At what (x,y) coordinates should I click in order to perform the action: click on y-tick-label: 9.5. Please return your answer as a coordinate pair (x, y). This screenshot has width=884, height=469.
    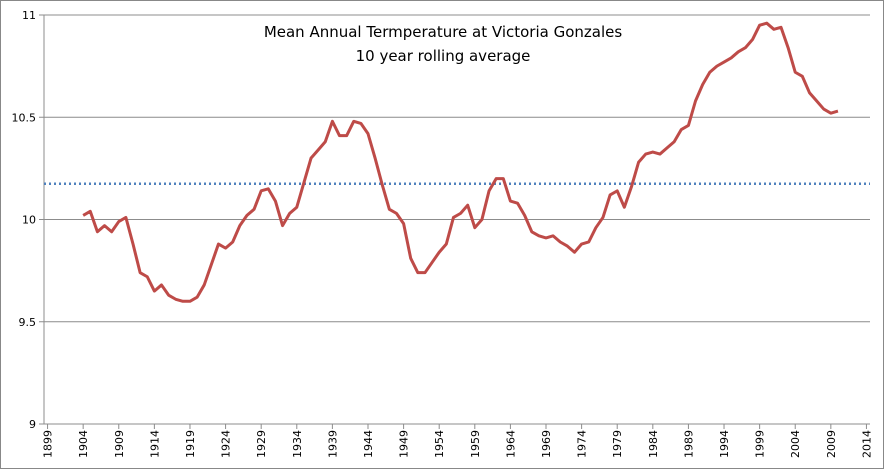
    Looking at the image, I should click on (28, 322).